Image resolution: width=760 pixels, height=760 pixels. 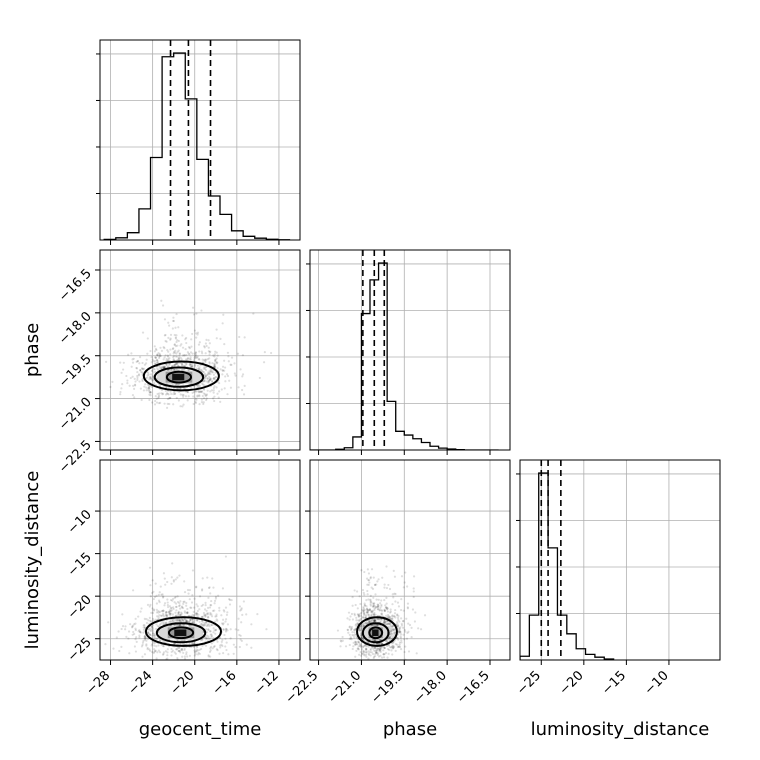 I want to click on x-tick-label: −21.0, so click(x=344, y=687).